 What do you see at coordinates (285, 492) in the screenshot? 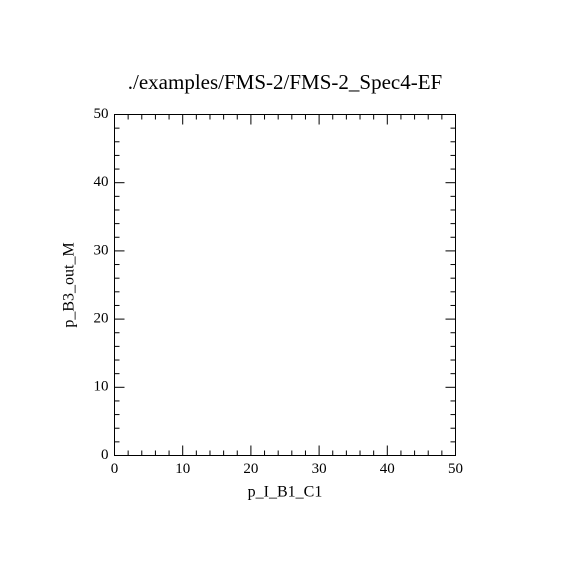
I see `x-axis-label: p_I_B1_C1` at bounding box center [285, 492].